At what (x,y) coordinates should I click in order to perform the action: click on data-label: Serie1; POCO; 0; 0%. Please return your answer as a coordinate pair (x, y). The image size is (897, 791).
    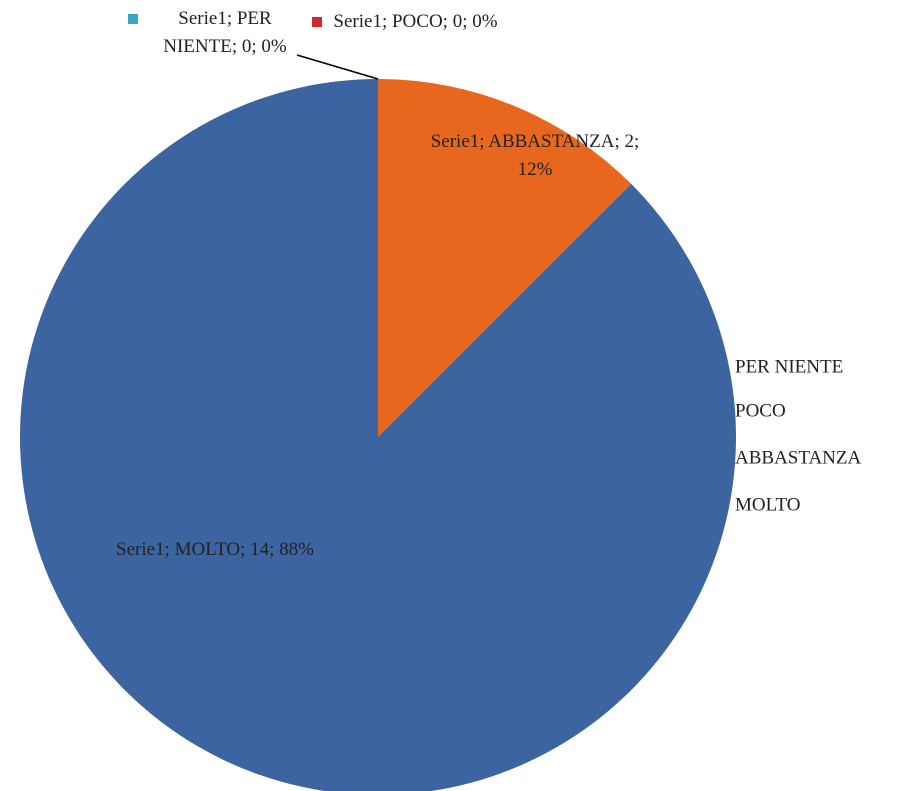
    Looking at the image, I should click on (415, 21).